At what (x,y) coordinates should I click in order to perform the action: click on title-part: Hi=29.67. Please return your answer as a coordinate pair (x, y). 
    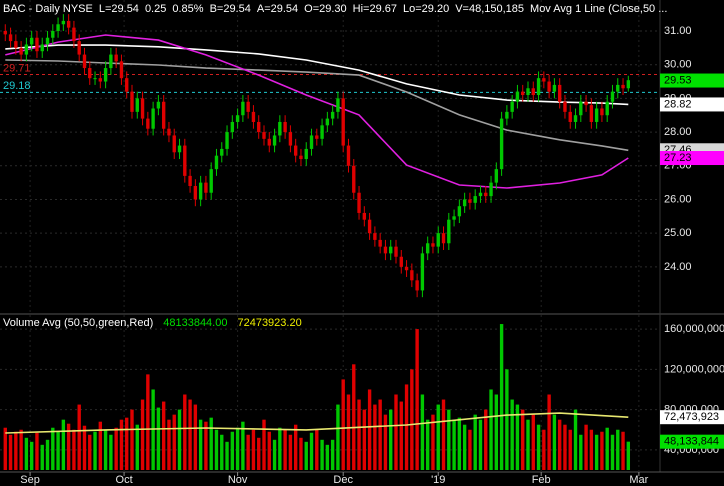
    Looking at the image, I should click on (375, 9).